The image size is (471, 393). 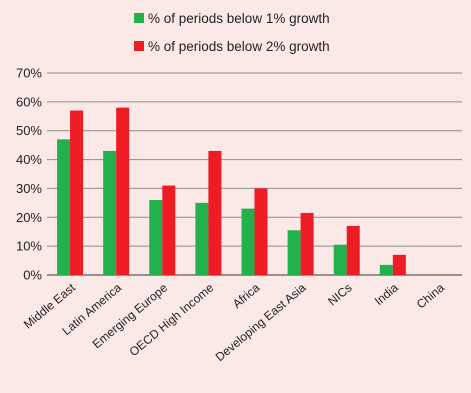 What do you see at coordinates (430, 295) in the screenshot?
I see `x-category-label: China` at bounding box center [430, 295].